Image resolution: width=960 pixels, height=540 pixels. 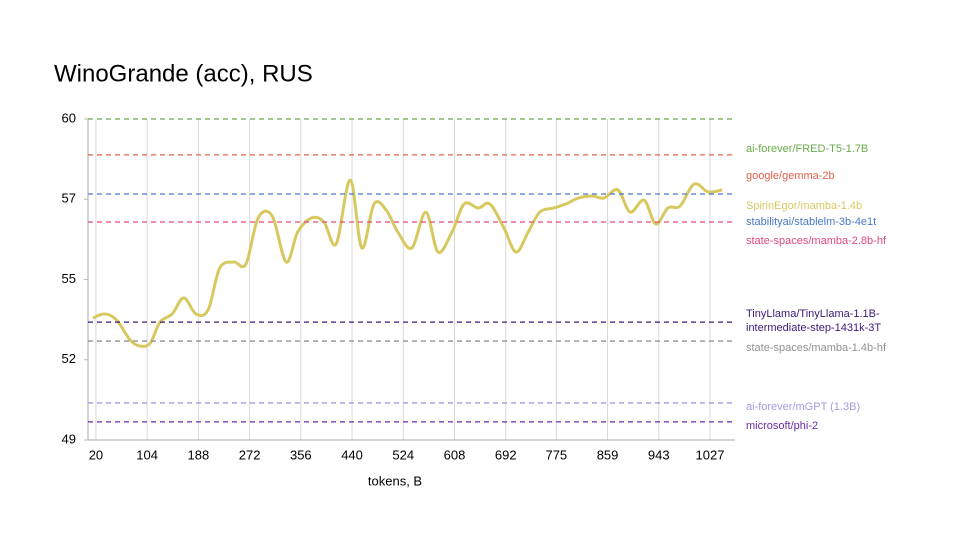 What do you see at coordinates (807, 149) in the screenshot?
I see `legend-entry: ai-forever/FRED-T5-1.7B` at bounding box center [807, 149].